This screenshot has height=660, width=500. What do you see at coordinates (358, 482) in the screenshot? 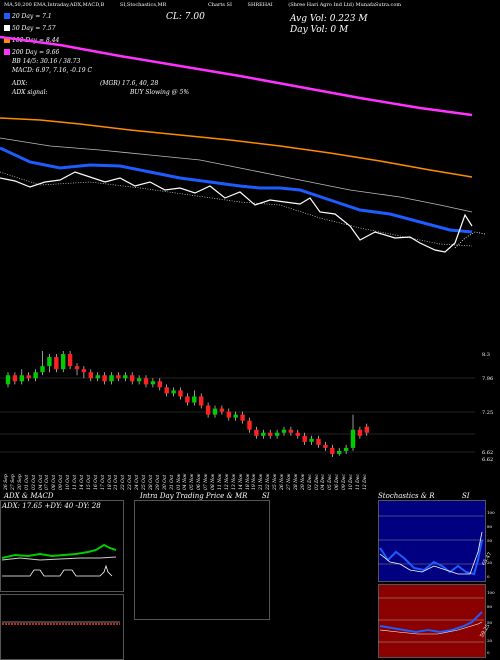
I see `date-tick: 11 Dec` at bounding box center [358, 482].